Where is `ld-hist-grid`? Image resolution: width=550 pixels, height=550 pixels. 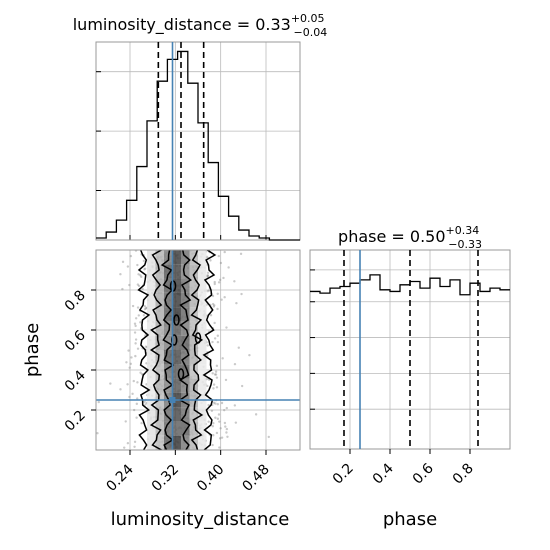
ld-hist-grid is located at coordinates (198, 141).